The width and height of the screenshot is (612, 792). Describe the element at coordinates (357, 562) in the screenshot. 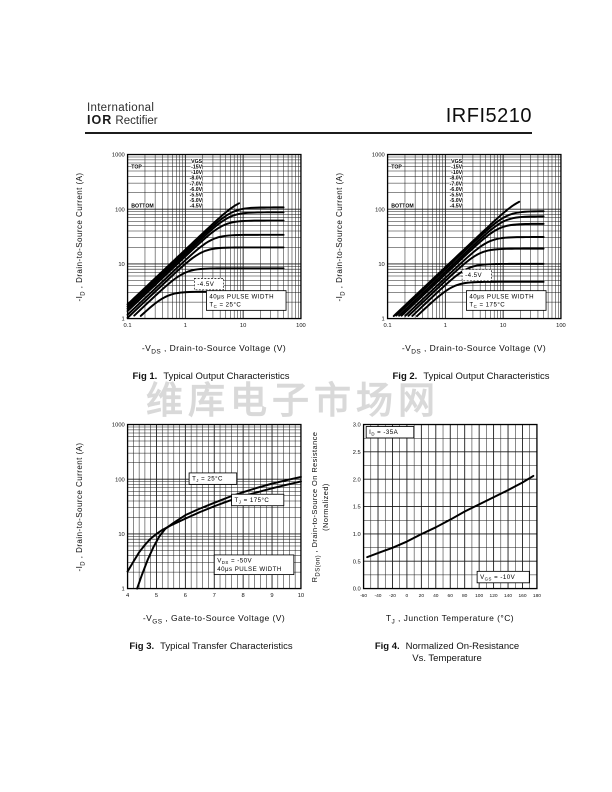

I see `svg-text: 0.5` at that location.